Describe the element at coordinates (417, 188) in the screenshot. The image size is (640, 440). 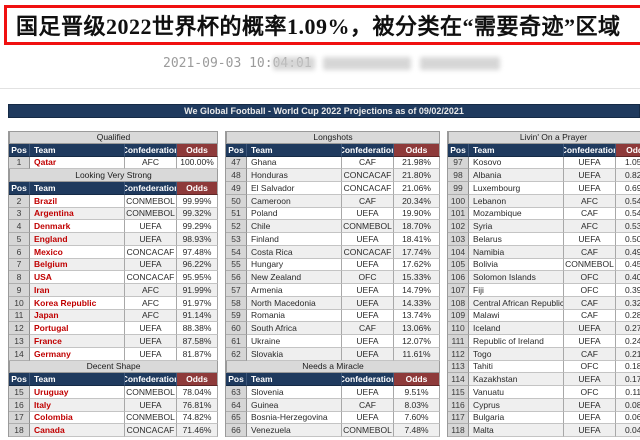
I see `odds-cell: 21.06%` at that location.